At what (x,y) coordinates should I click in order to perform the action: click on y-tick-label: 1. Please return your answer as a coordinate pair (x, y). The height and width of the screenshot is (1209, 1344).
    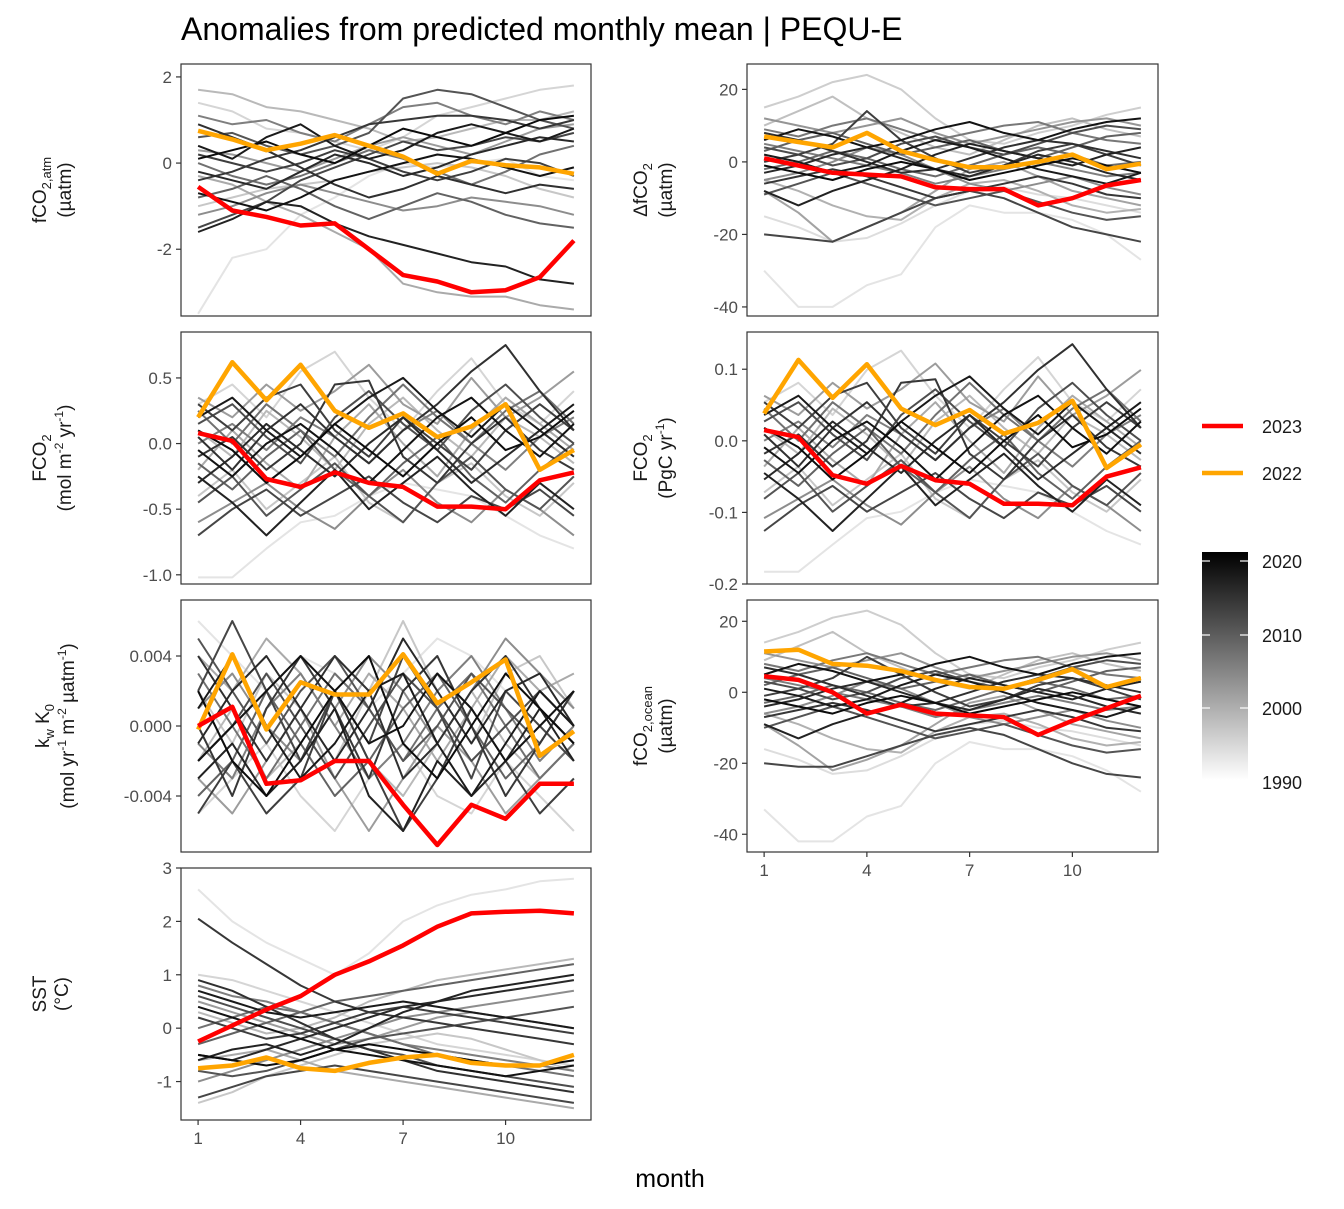
    Looking at the image, I should click on (167, 975).